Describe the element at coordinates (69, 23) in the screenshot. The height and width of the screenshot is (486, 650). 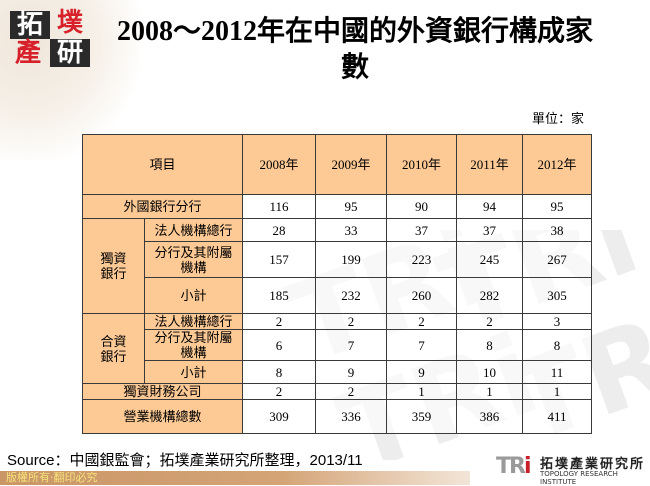
I see `logo-char: 墣` at that location.